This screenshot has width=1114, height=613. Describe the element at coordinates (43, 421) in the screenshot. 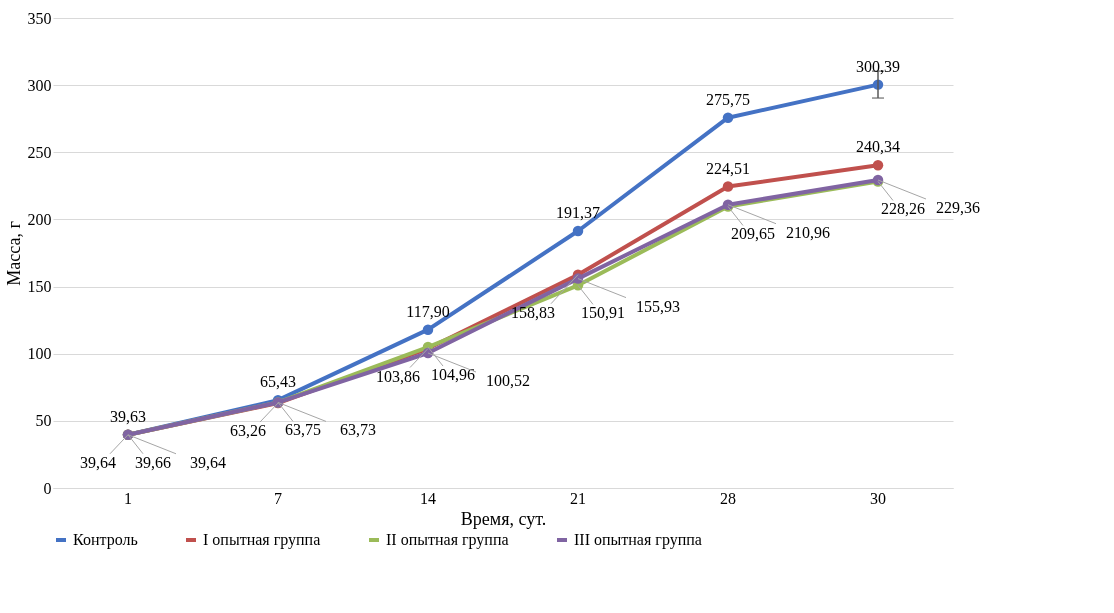

I see `y-tick-label: 50` at that location.